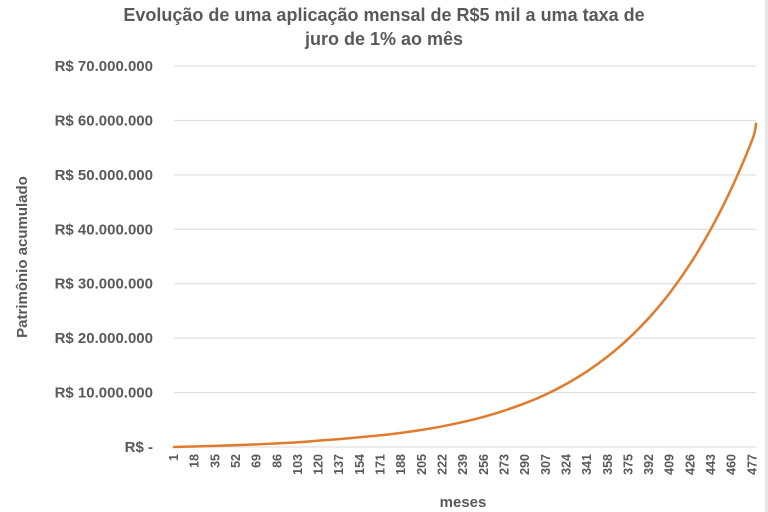 Image resolution: width=768 pixels, height=512 pixels. What do you see at coordinates (670, 464) in the screenshot?
I see `x-tick-label: 409` at bounding box center [670, 464].